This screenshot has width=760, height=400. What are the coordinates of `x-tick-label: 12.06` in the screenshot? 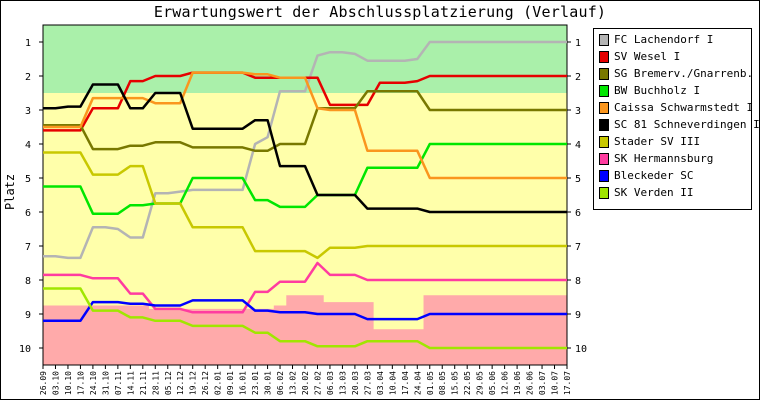 It's located at (505, 383).